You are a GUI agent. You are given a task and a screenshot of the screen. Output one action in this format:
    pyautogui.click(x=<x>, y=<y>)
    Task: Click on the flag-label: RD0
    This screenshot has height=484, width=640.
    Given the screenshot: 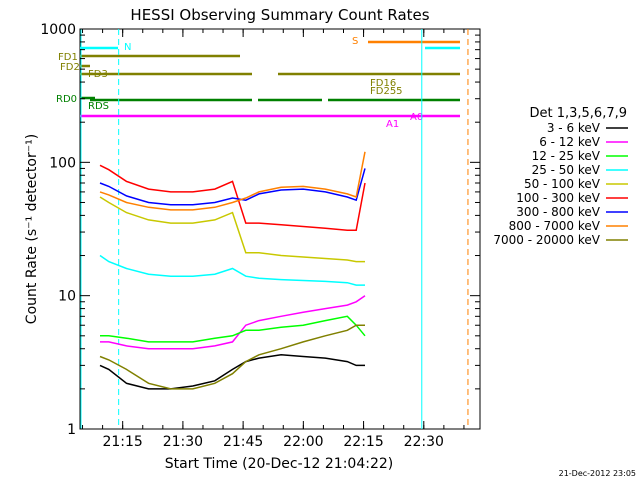 What is the action you would take?
    pyautogui.click(x=66, y=99)
    